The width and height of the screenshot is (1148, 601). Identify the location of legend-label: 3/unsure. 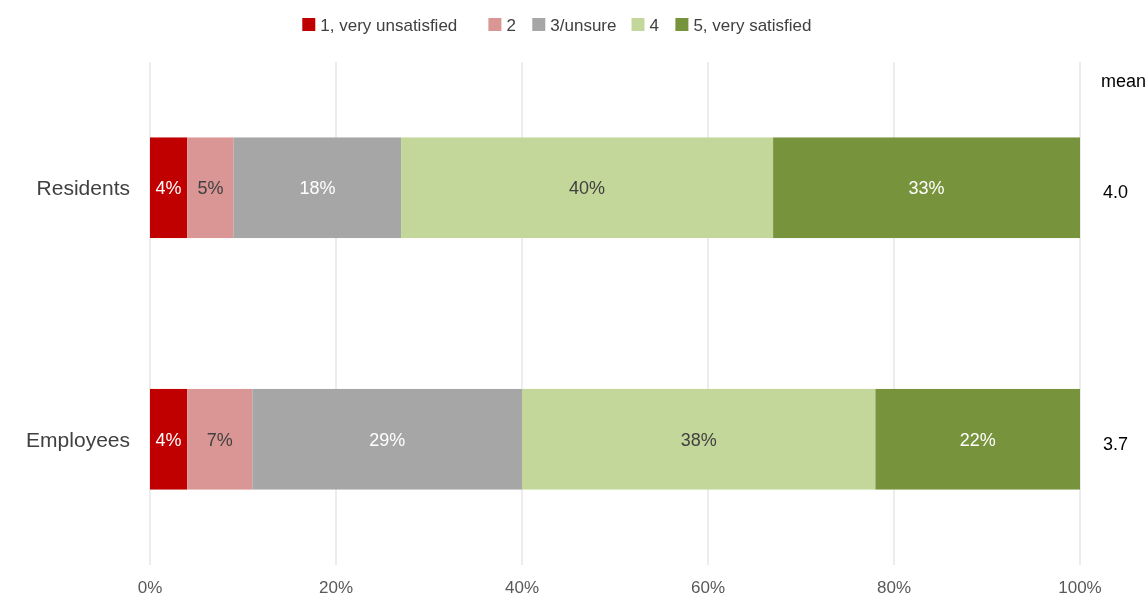
(583, 25).